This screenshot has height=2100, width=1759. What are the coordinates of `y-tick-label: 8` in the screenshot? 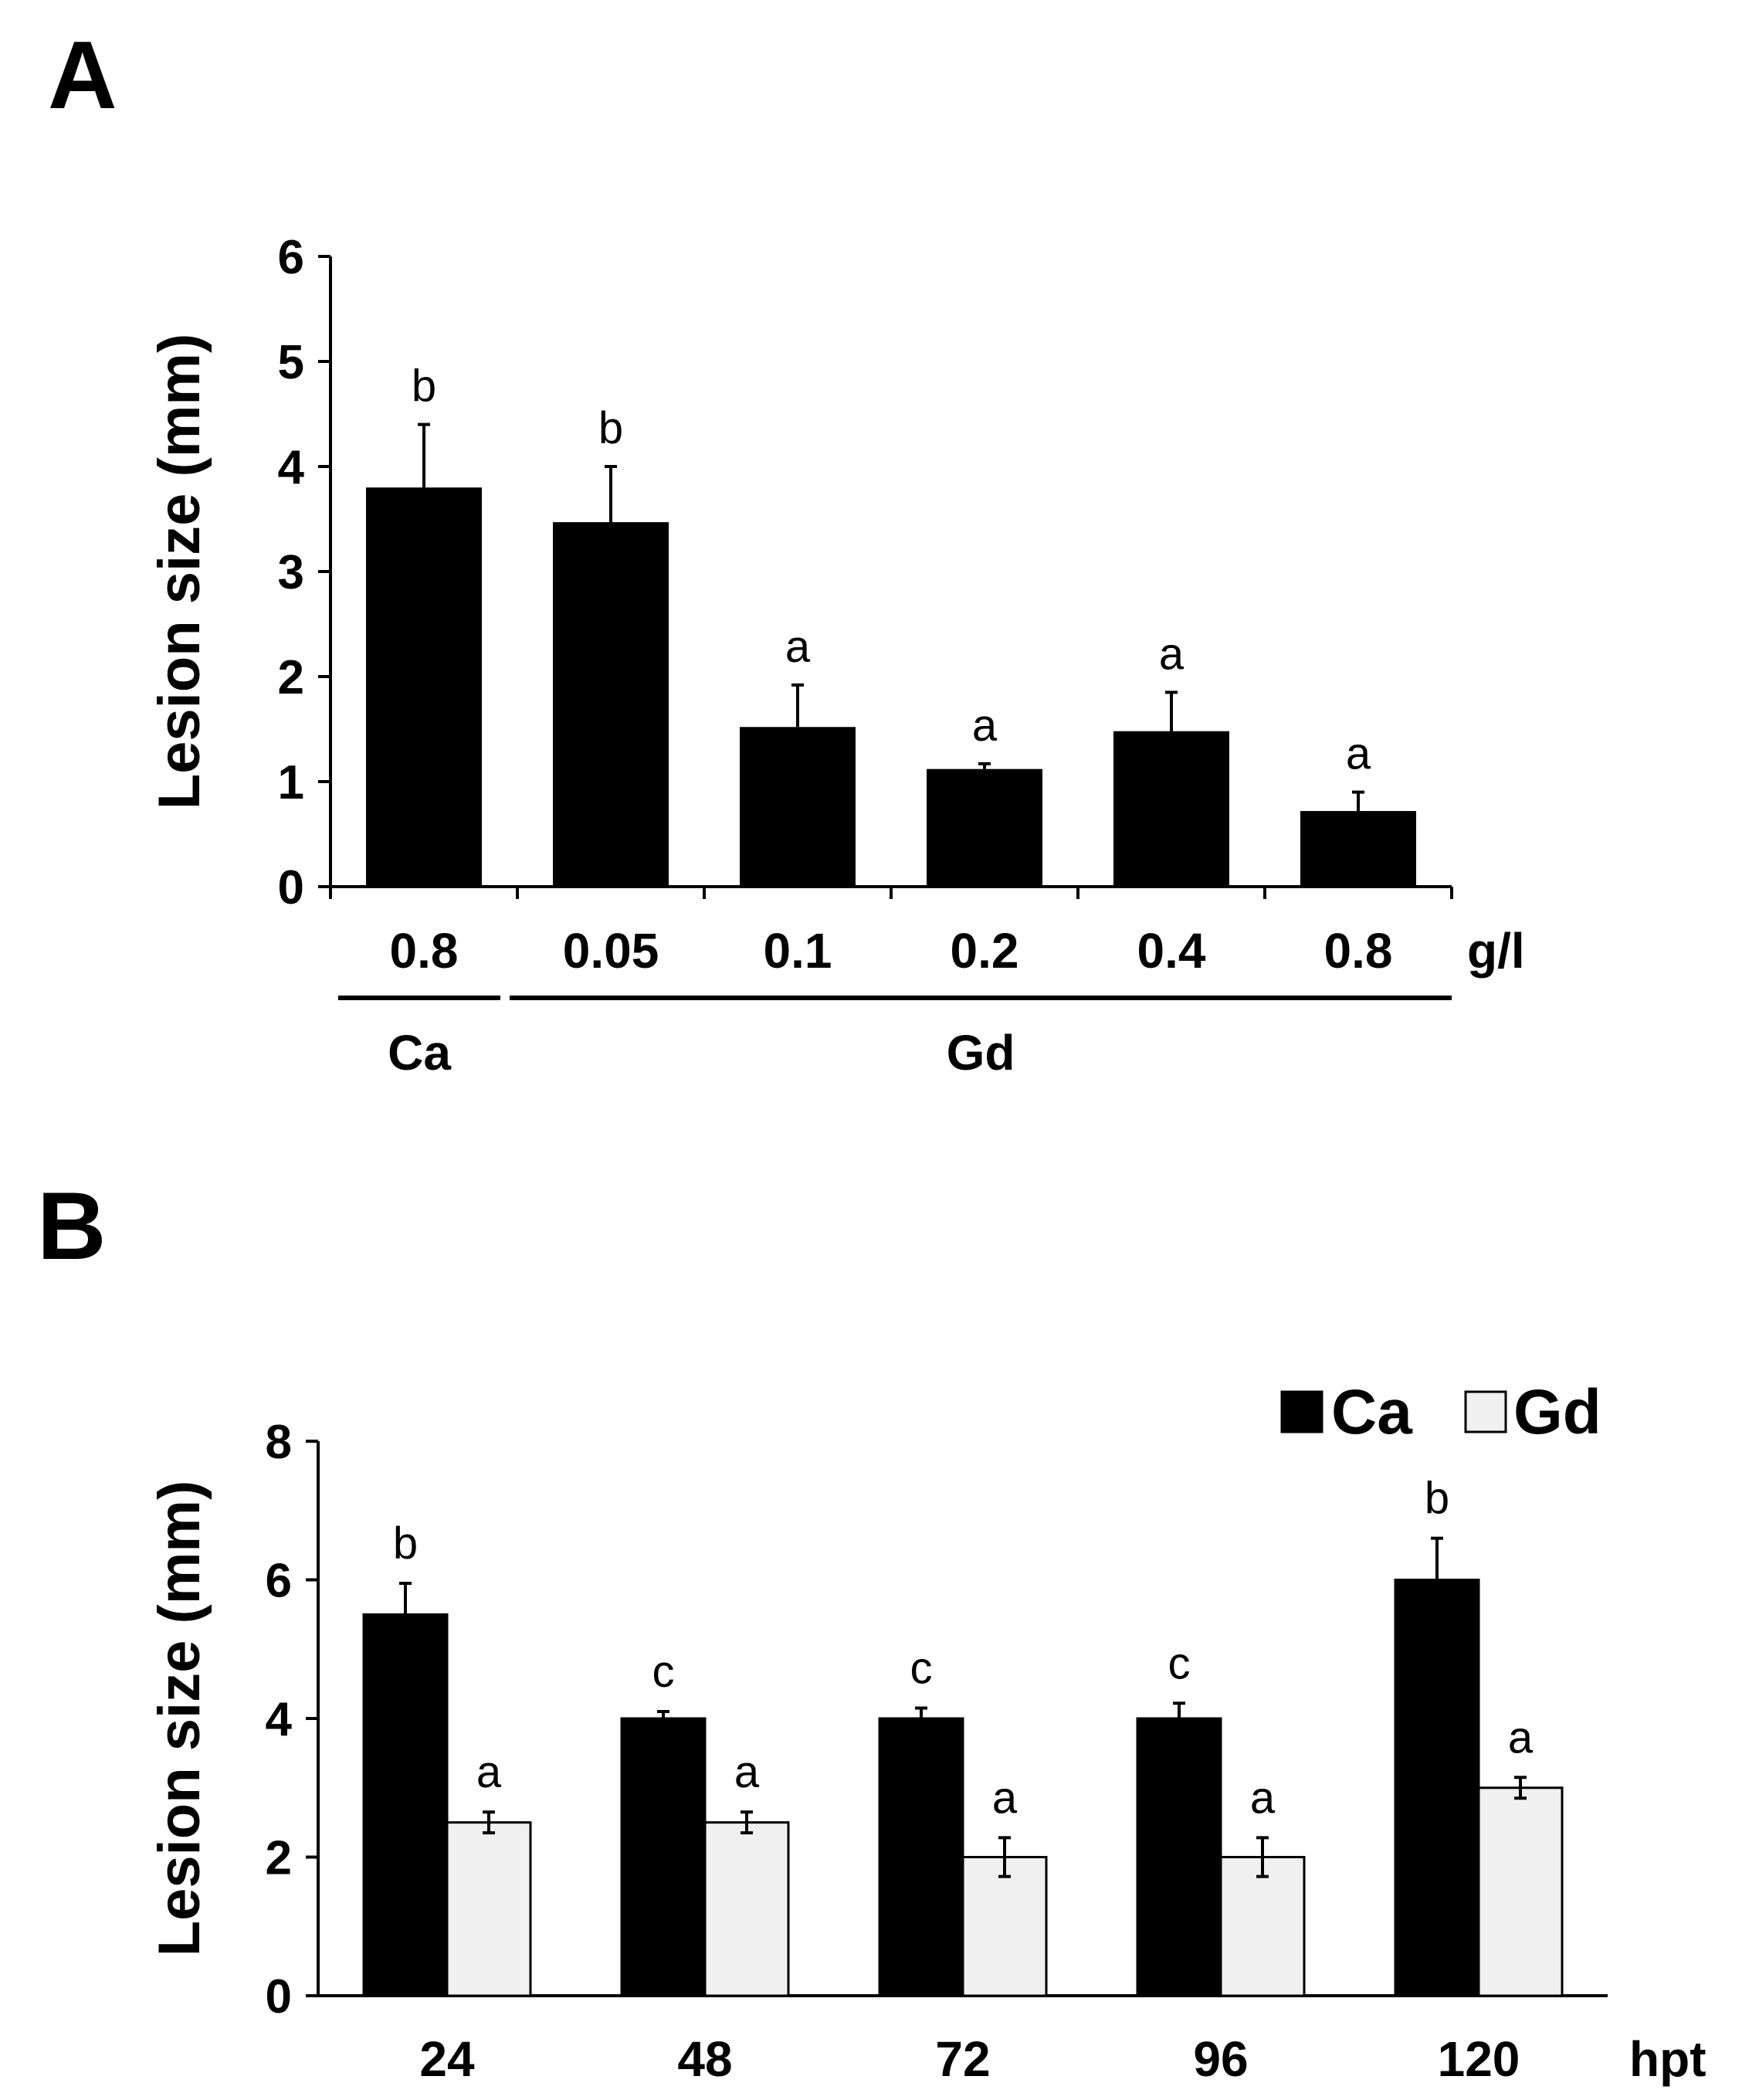 It's located at (279, 1443).